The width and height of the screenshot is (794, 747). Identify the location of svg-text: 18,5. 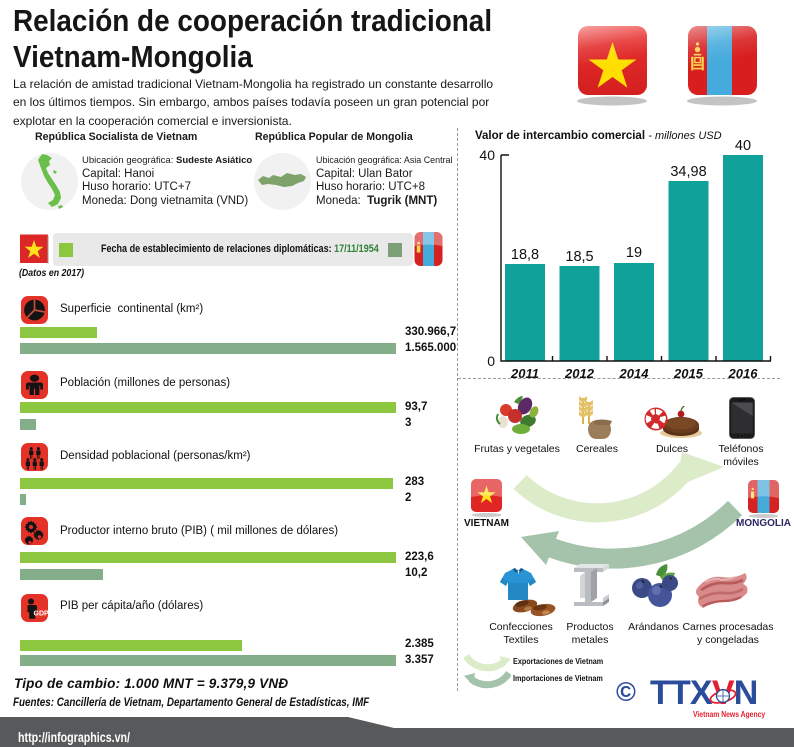
(579, 257).